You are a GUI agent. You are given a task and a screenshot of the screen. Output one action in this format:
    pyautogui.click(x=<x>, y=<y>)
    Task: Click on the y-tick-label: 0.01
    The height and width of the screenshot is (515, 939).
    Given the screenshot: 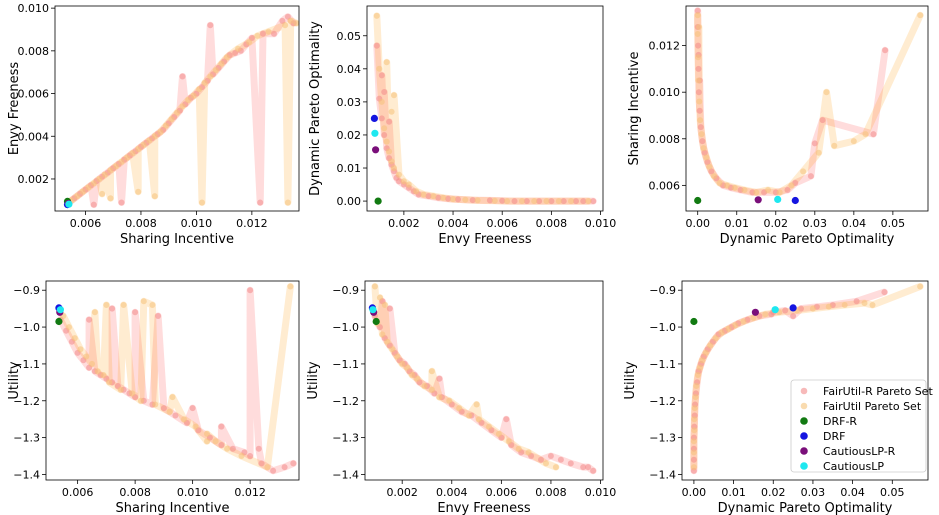 What is the action you would take?
    pyautogui.click(x=349, y=168)
    